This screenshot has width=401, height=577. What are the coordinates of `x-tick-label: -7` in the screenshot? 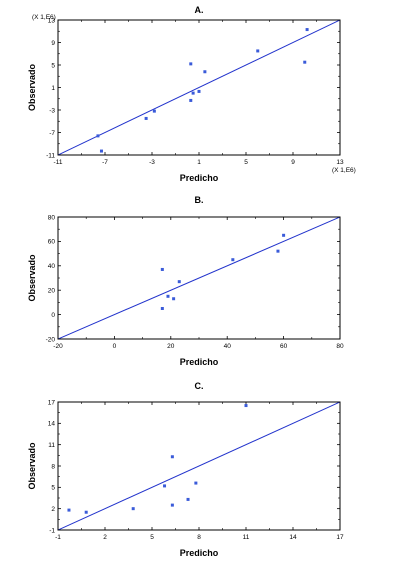 It's located at (105, 162).